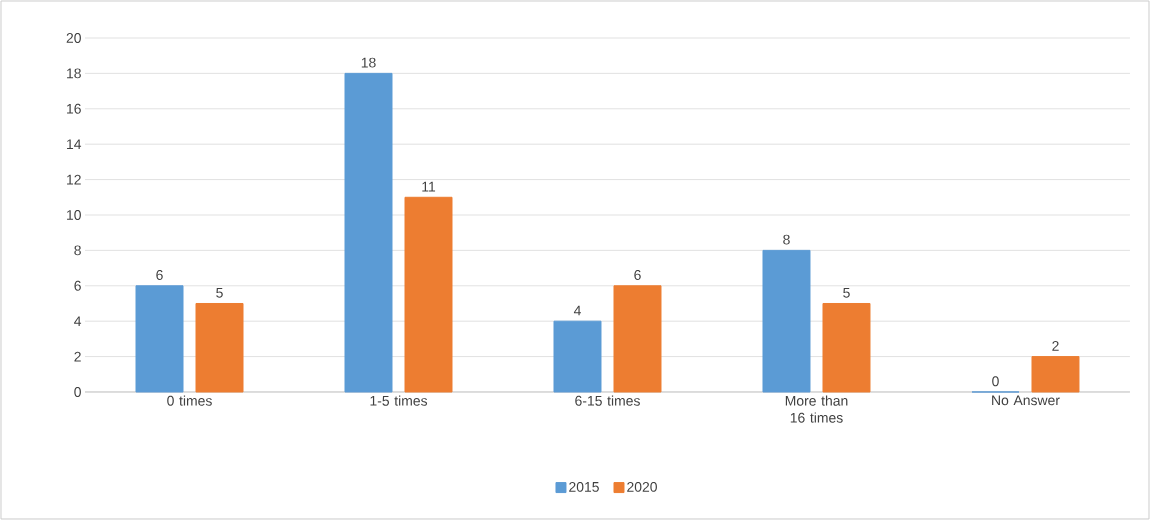 This screenshot has height=520, width=1150. I want to click on y-tick-label: 12, so click(74, 179).